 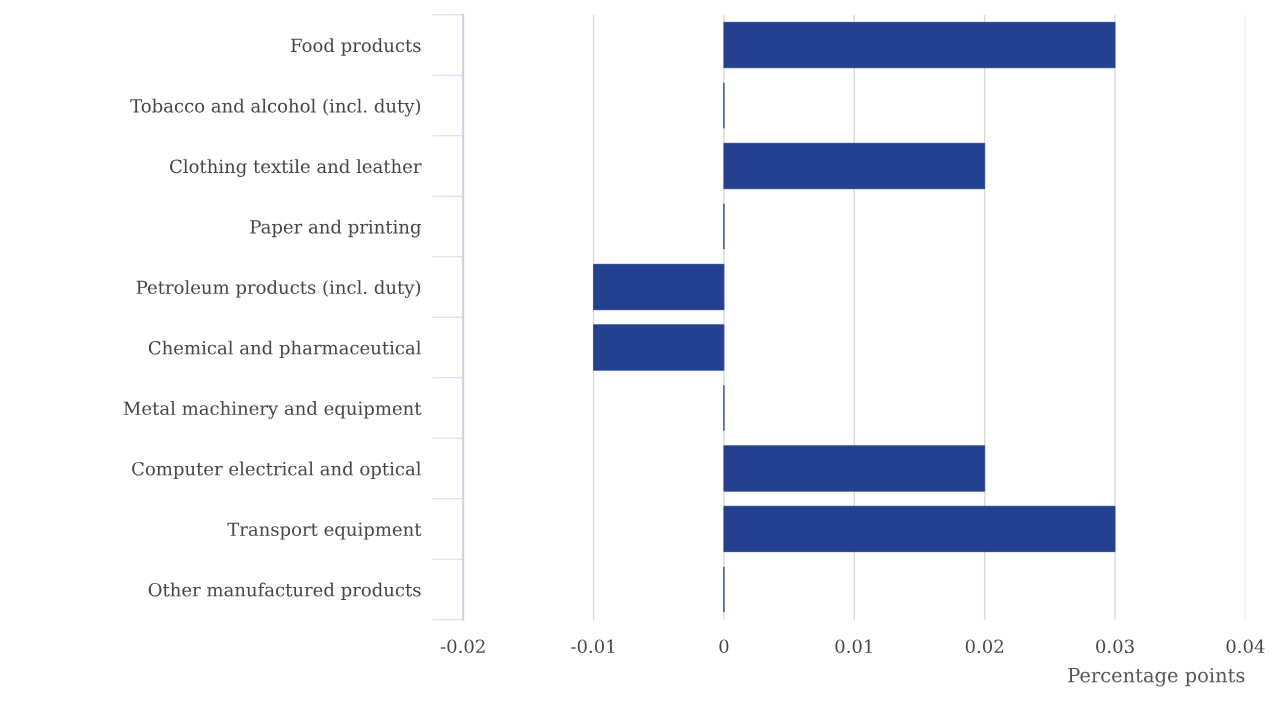 I want to click on y-tick-label: Metal machinery and equipment, so click(x=272, y=410).